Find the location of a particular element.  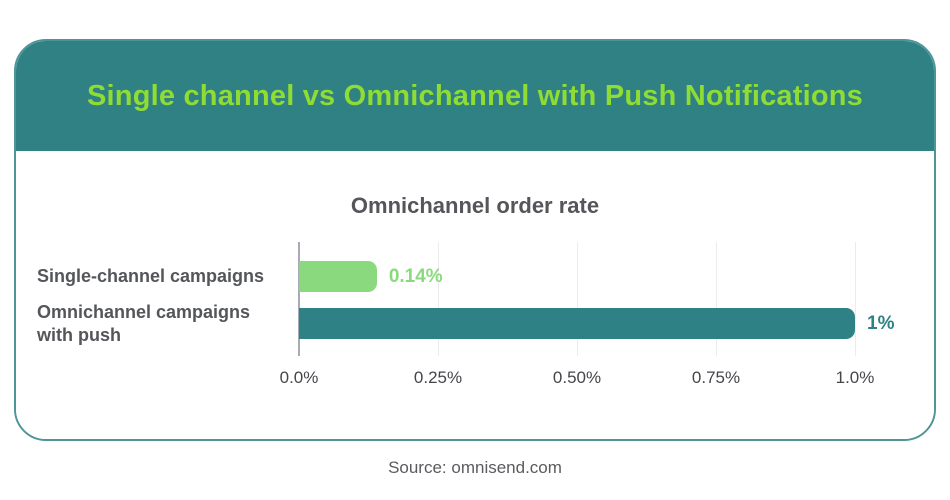

bar-row-omnichannel: Omnichannel campaigns with push 1% is located at coordinates (465, 323).